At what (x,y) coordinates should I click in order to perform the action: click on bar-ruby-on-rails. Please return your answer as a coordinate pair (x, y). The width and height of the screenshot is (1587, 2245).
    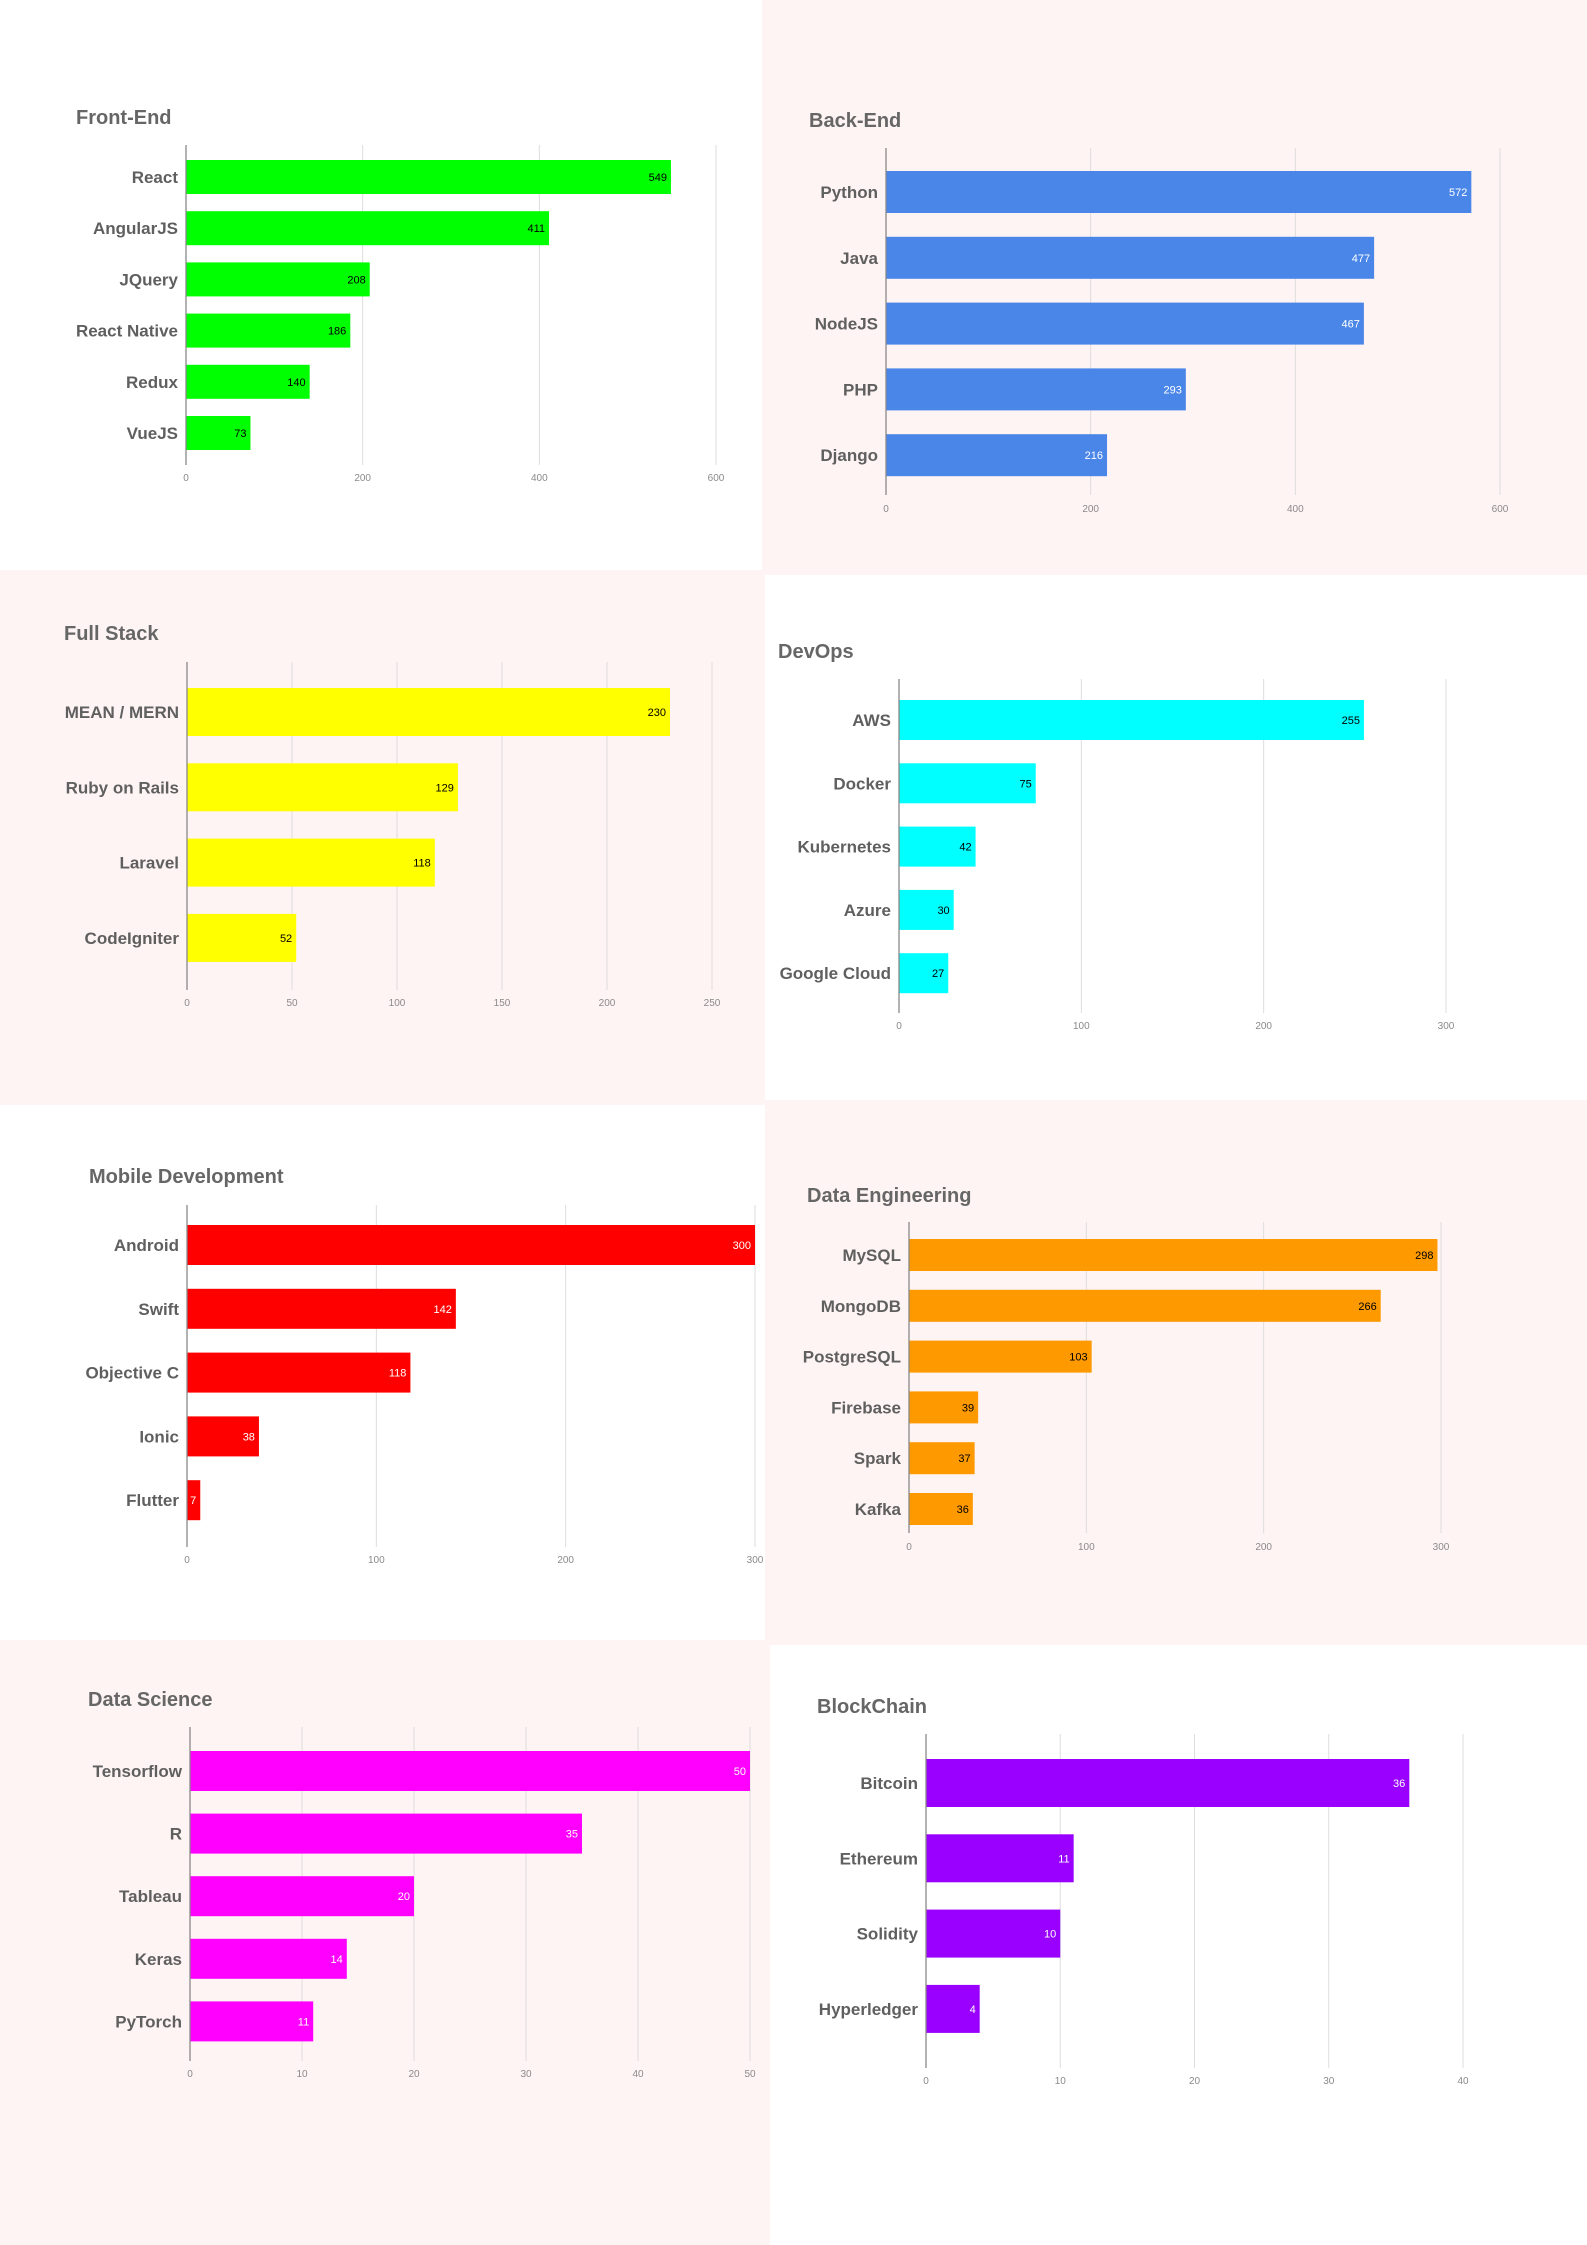
    Looking at the image, I should click on (322, 787).